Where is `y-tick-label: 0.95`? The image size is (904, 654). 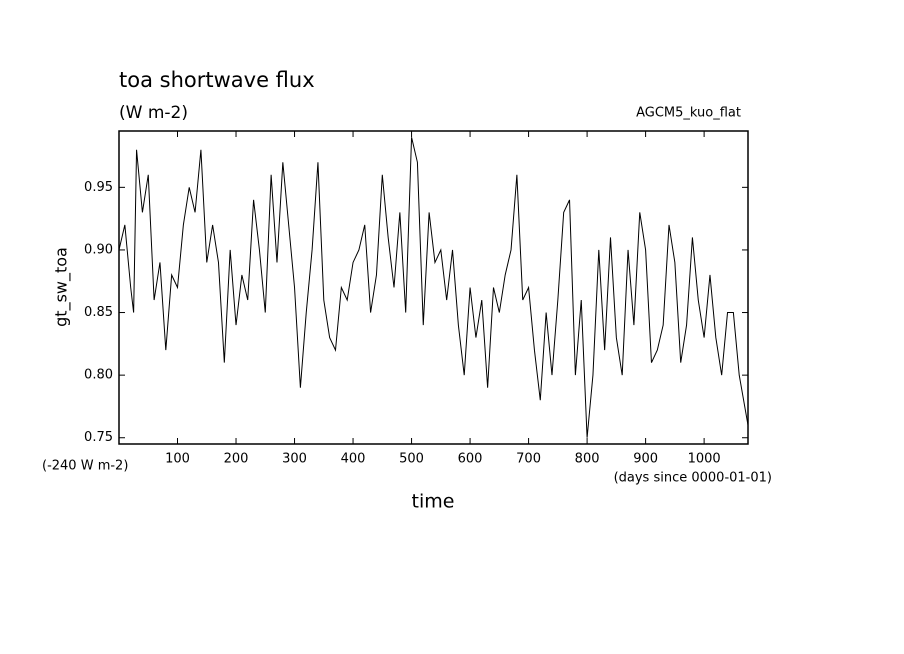 y-tick-label: 0.95 is located at coordinates (98, 187).